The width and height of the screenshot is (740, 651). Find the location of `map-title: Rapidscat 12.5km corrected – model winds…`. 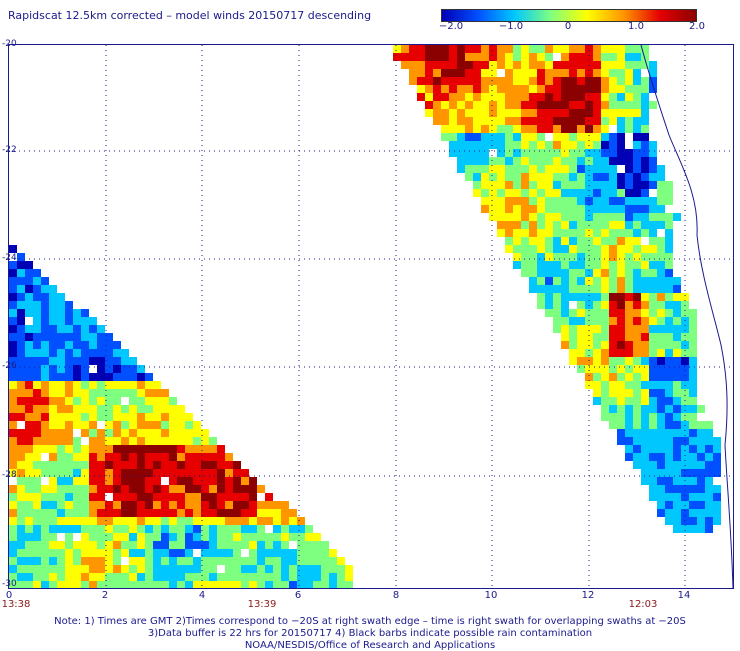

map-title: Rapidscat 12.5km corrected – model winds… is located at coordinates (190, 15).